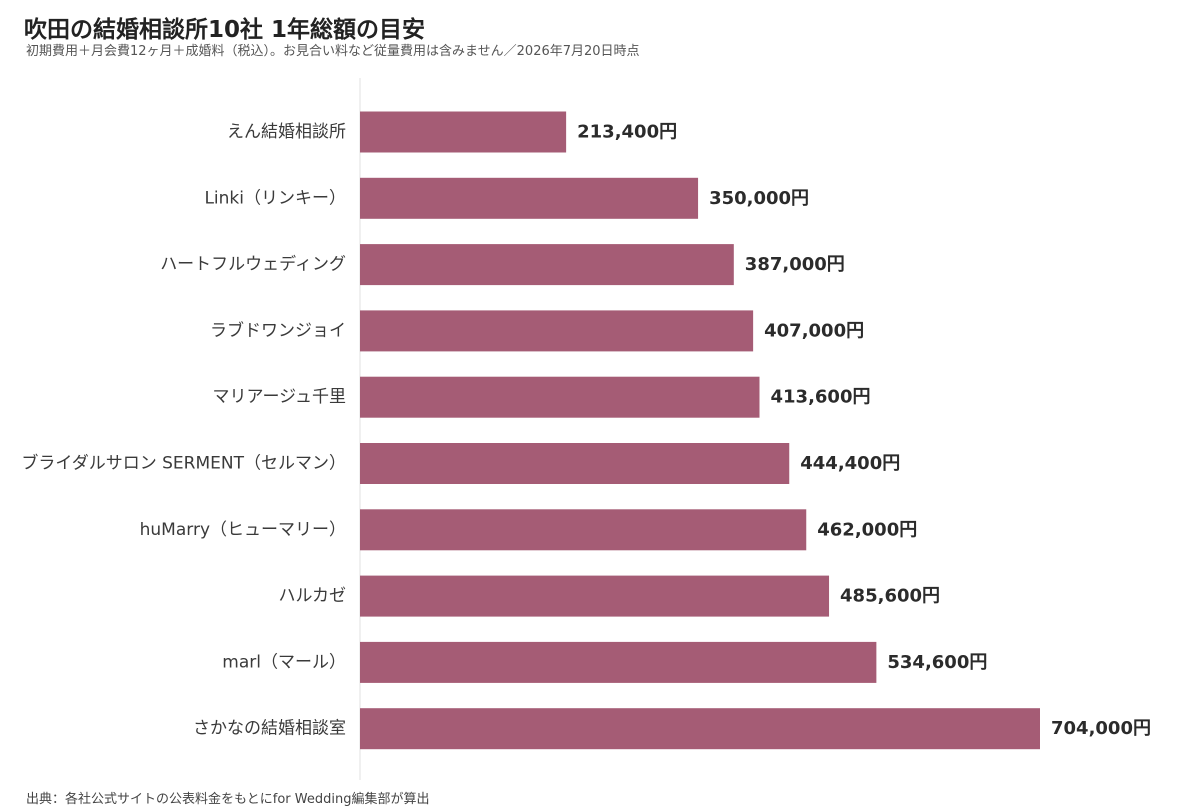 The image size is (1200, 810). I want to click on value-label-7: 462,000円, so click(867, 529).